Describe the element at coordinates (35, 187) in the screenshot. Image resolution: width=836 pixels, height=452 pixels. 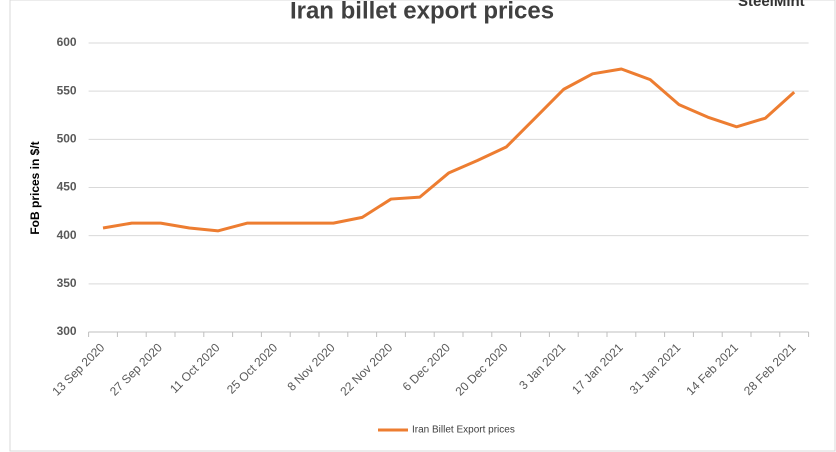
I see `y-axis-label: FoB prices in $/t` at that location.